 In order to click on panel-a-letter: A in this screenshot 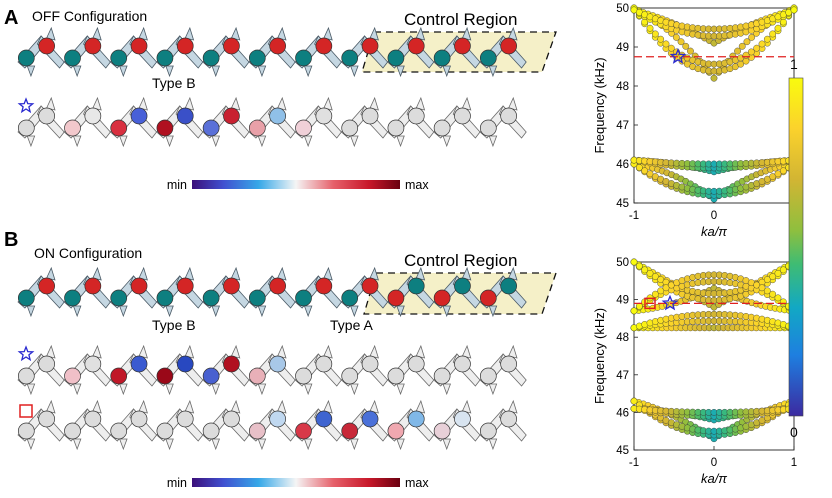, I will do `click(11, 18)`.